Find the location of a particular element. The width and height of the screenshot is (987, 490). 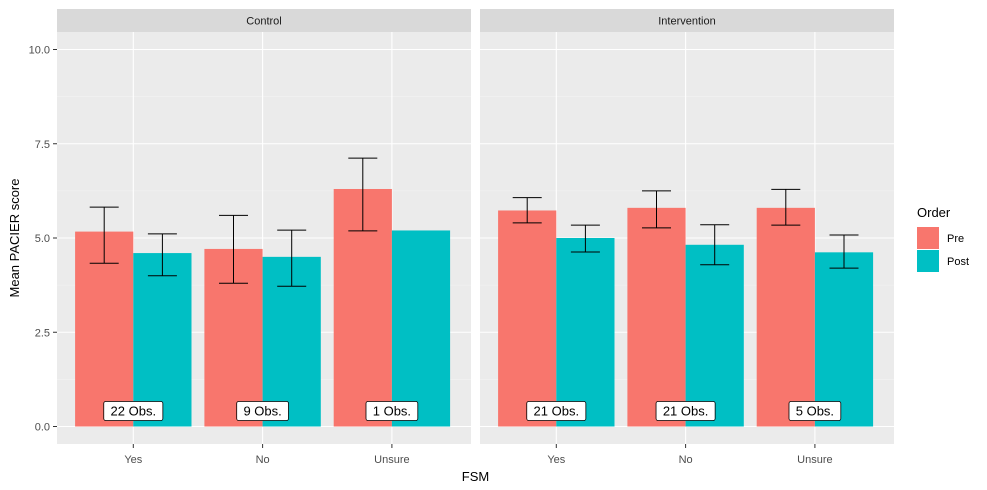

legend: Order Pre Post is located at coordinates (943, 238).